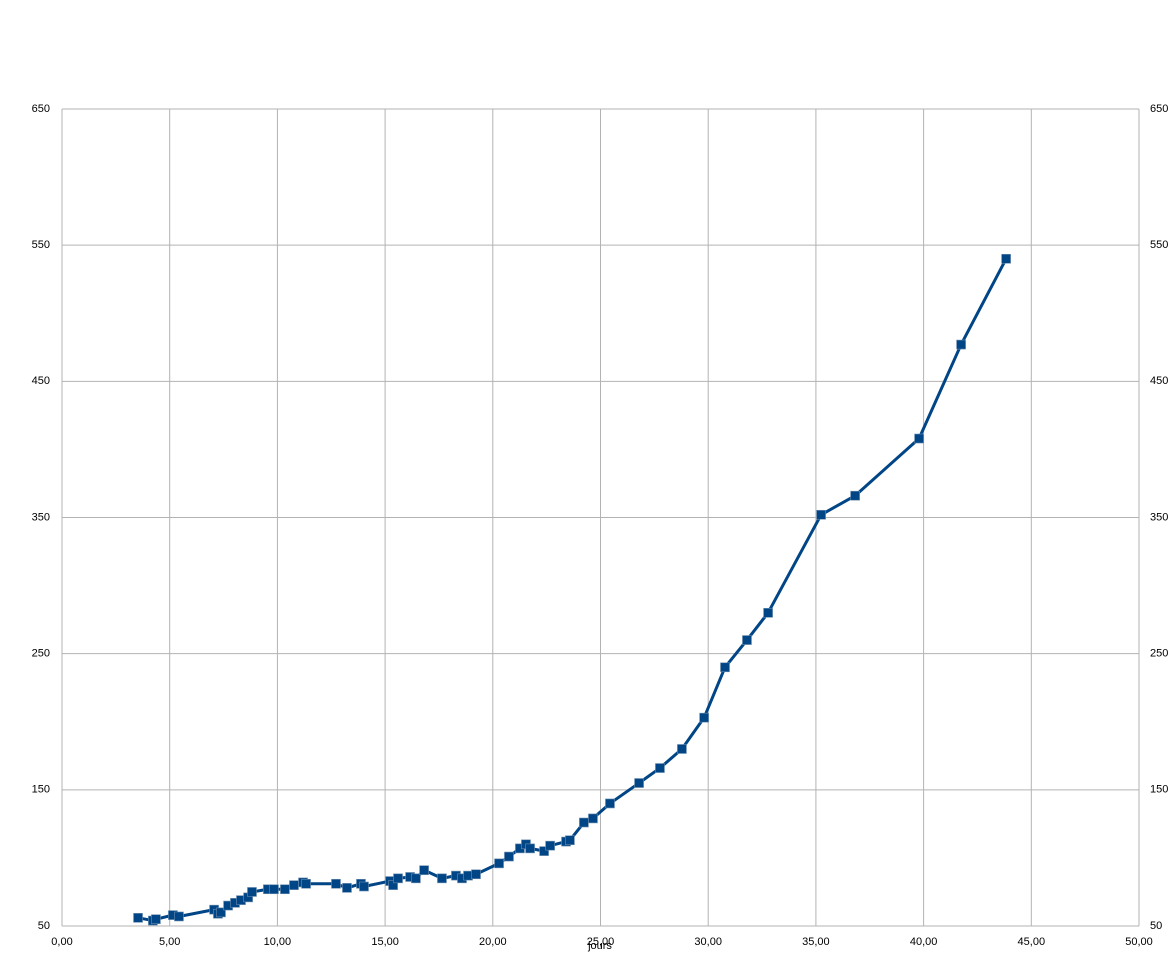 The image size is (1168, 970). Describe the element at coordinates (1139, 942) in the screenshot. I see `x-tick-label: 50,00` at that location.